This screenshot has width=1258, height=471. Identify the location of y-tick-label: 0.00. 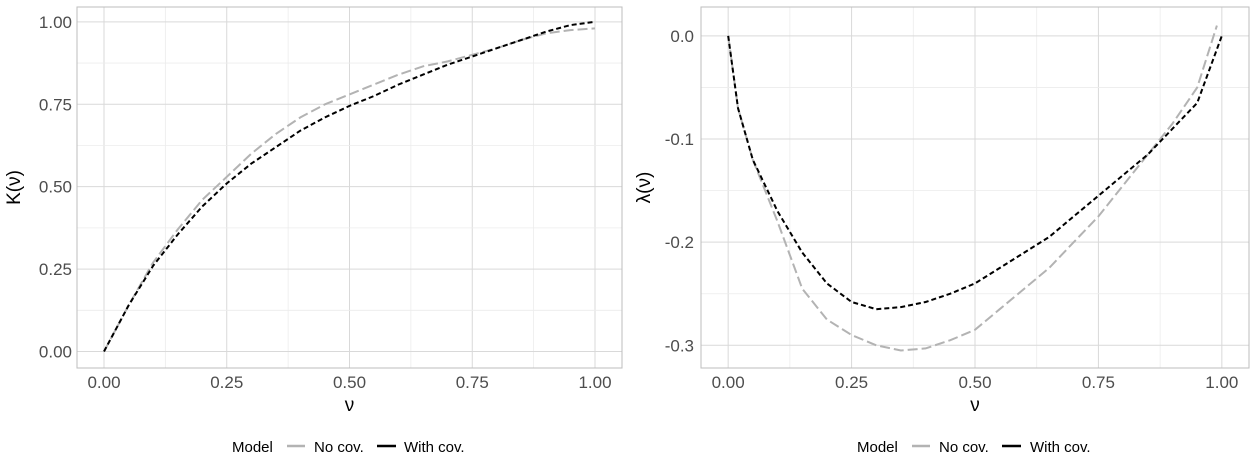
(55, 352).